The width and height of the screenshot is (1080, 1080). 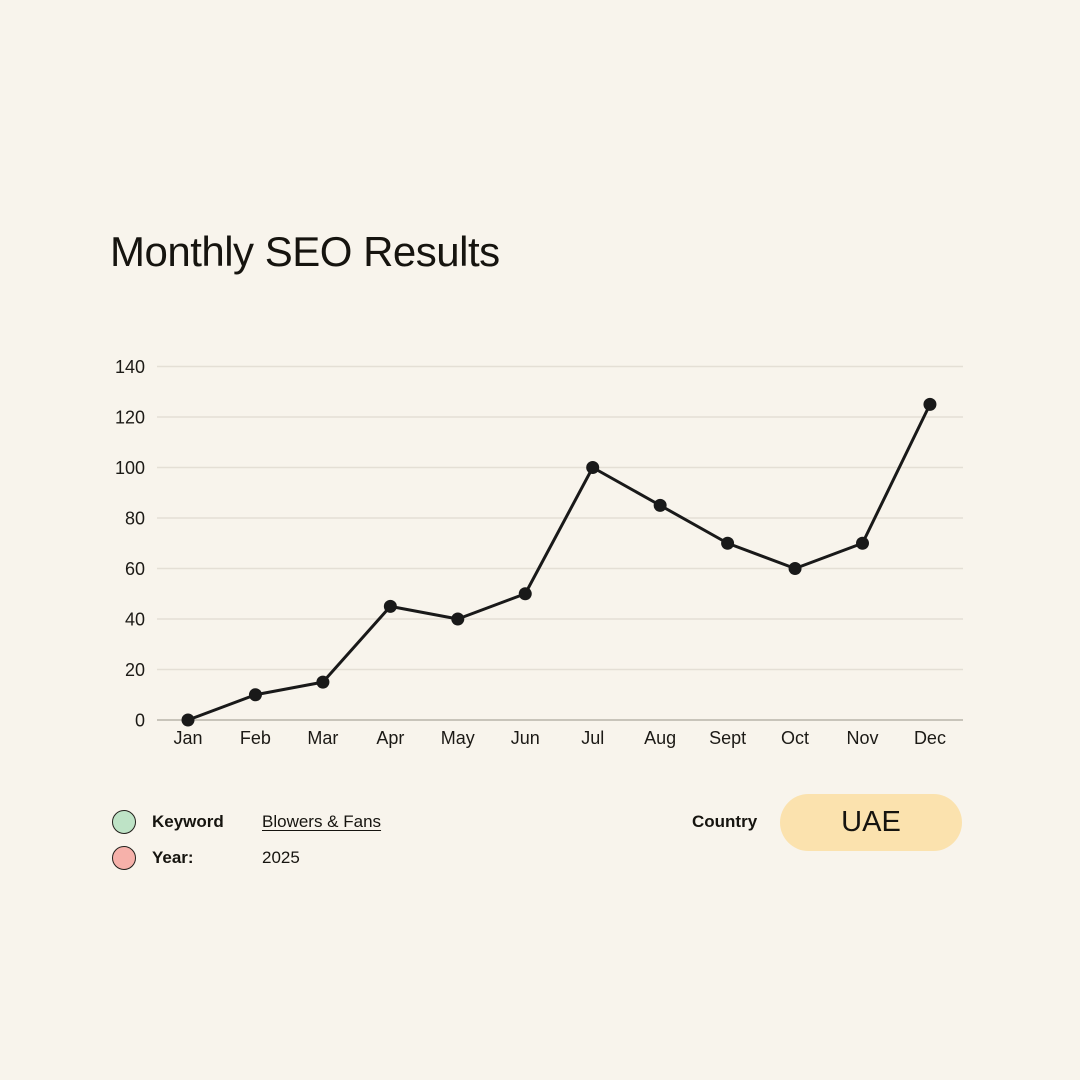 What do you see at coordinates (173, 857) in the screenshot?
I see `year-label: Year:` at bounding box center [173, 857].